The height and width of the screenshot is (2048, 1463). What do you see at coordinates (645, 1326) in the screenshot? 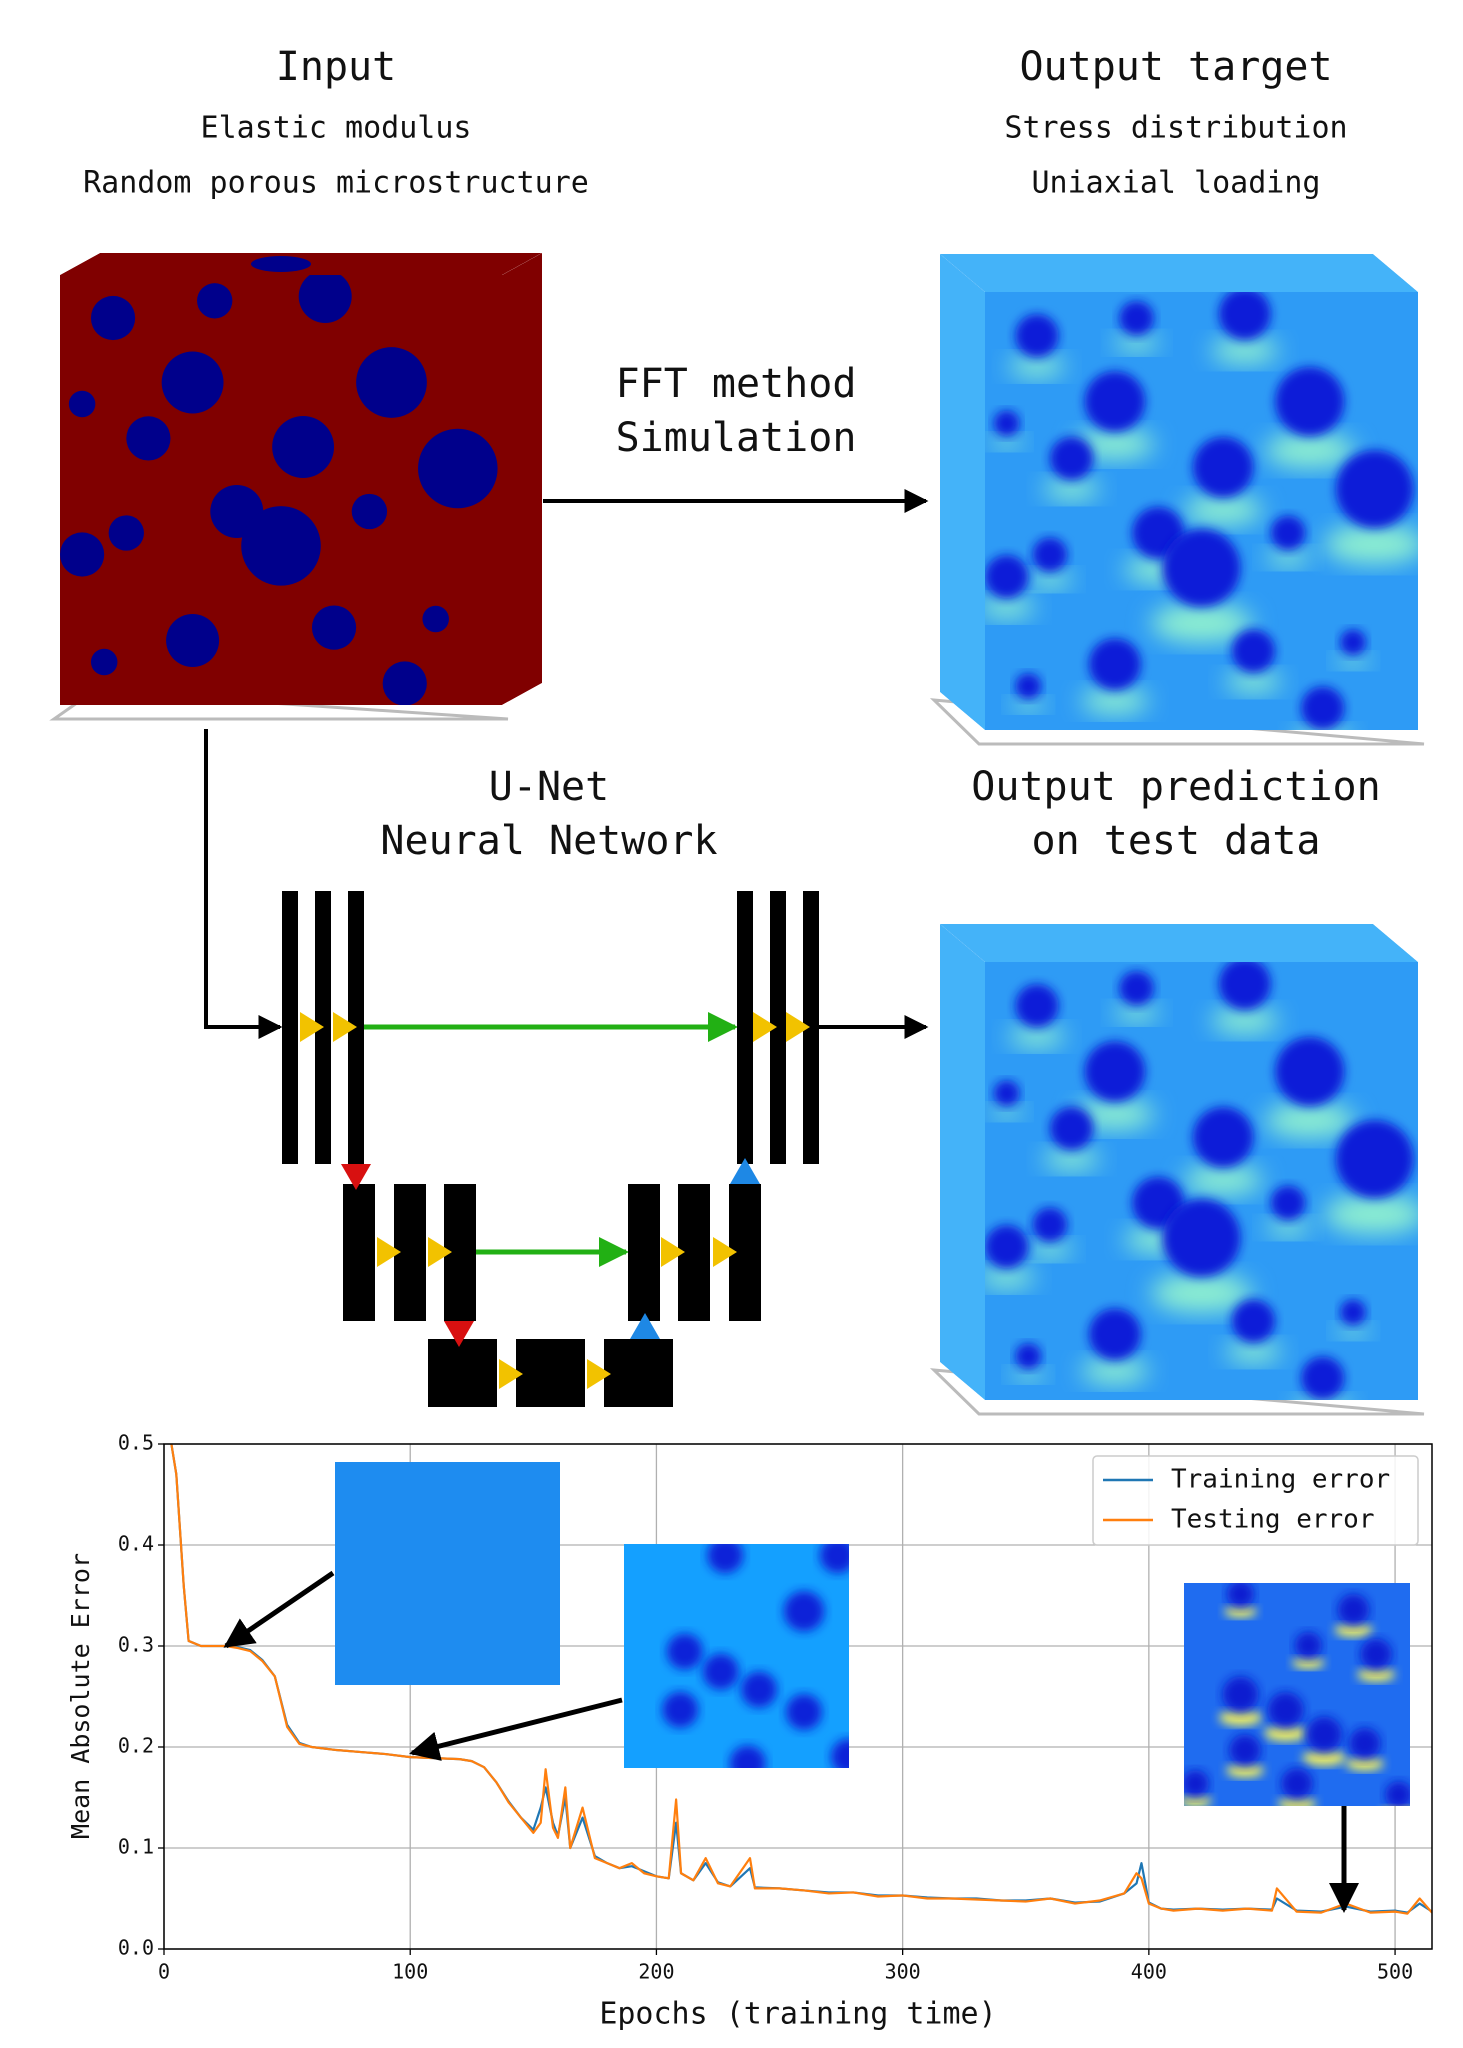
I see `upsample` at bounding box center [645, 1326].